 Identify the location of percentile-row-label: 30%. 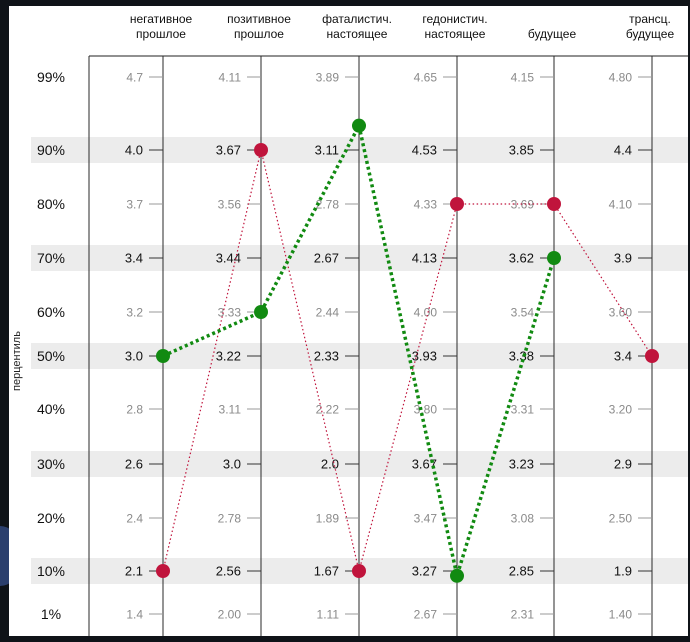
(51, 464).